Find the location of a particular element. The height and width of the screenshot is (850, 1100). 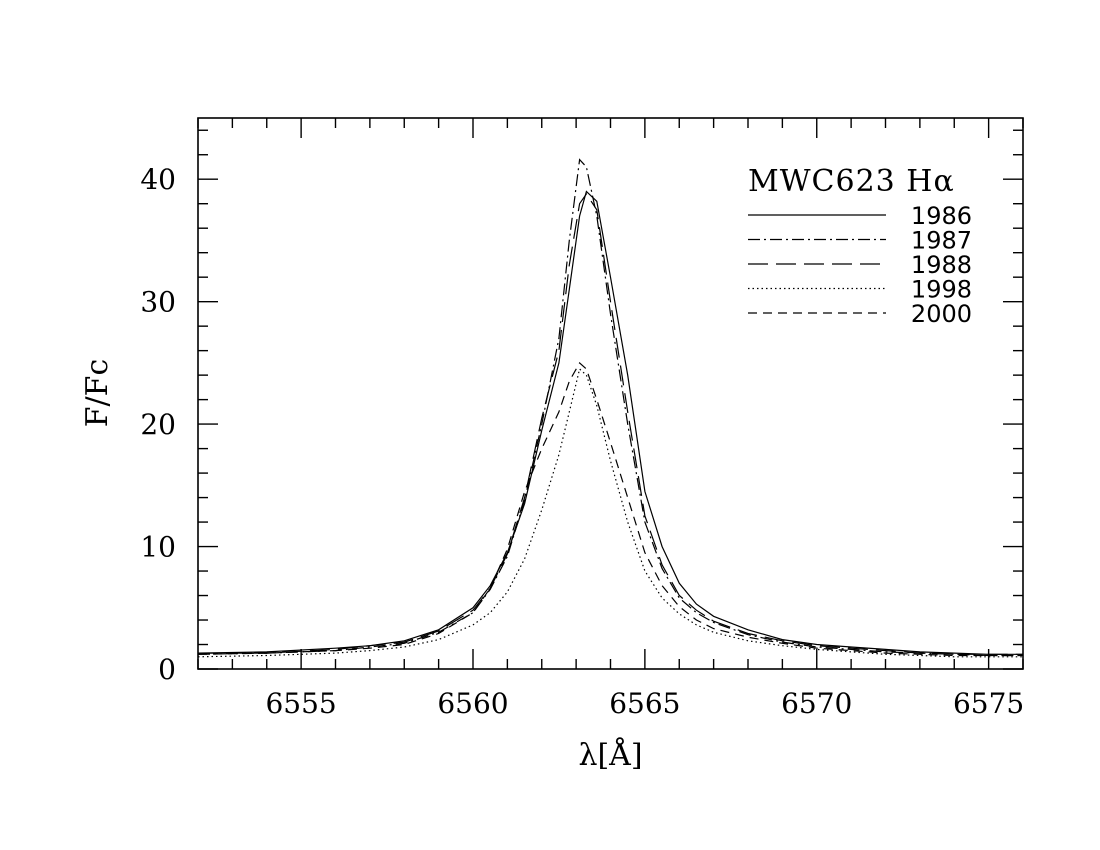

y-tick-label: 30 is located at coordinates (158, 302).